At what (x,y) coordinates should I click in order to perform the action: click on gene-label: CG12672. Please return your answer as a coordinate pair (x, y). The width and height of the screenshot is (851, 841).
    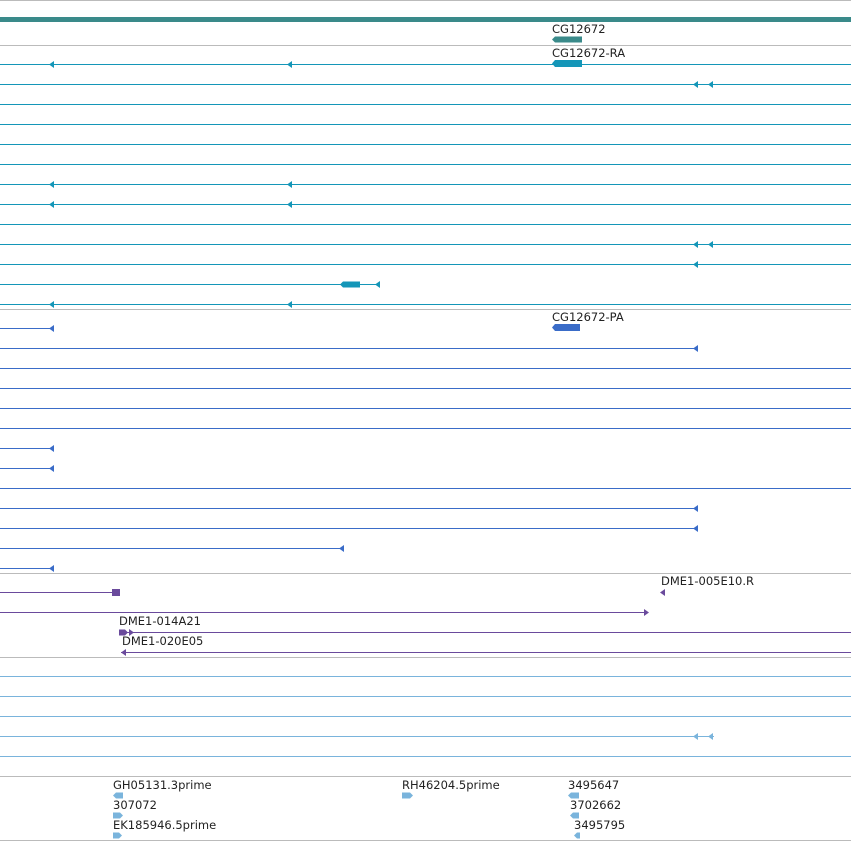
    Looking at the image, I should click on (579, 29).